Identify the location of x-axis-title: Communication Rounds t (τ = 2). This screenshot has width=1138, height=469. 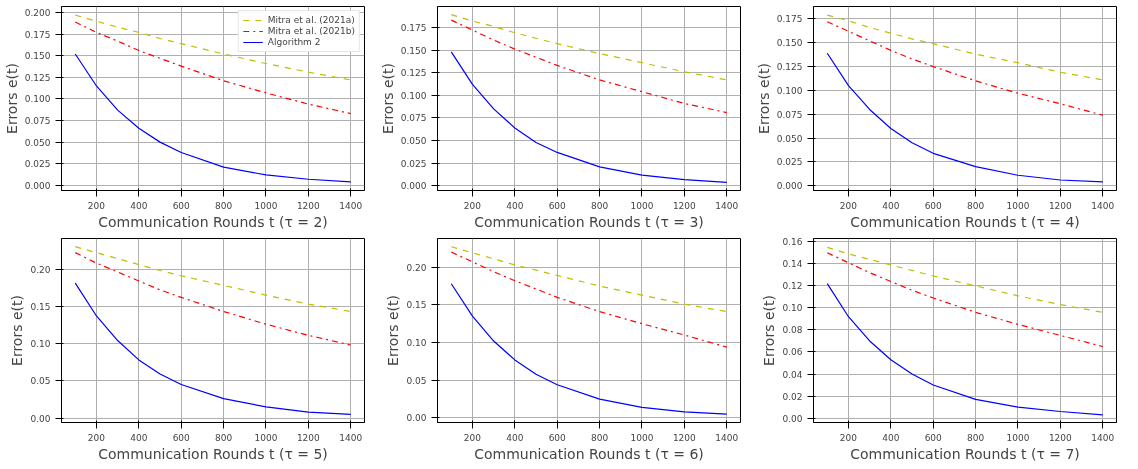
(213, 221).